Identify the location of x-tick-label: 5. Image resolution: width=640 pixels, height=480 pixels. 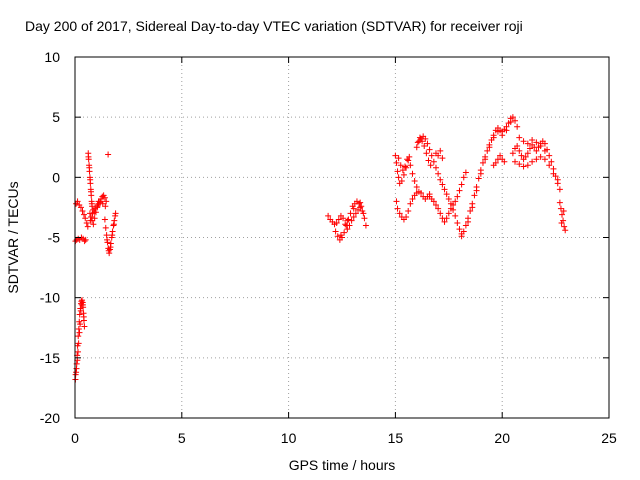
(182, 438).